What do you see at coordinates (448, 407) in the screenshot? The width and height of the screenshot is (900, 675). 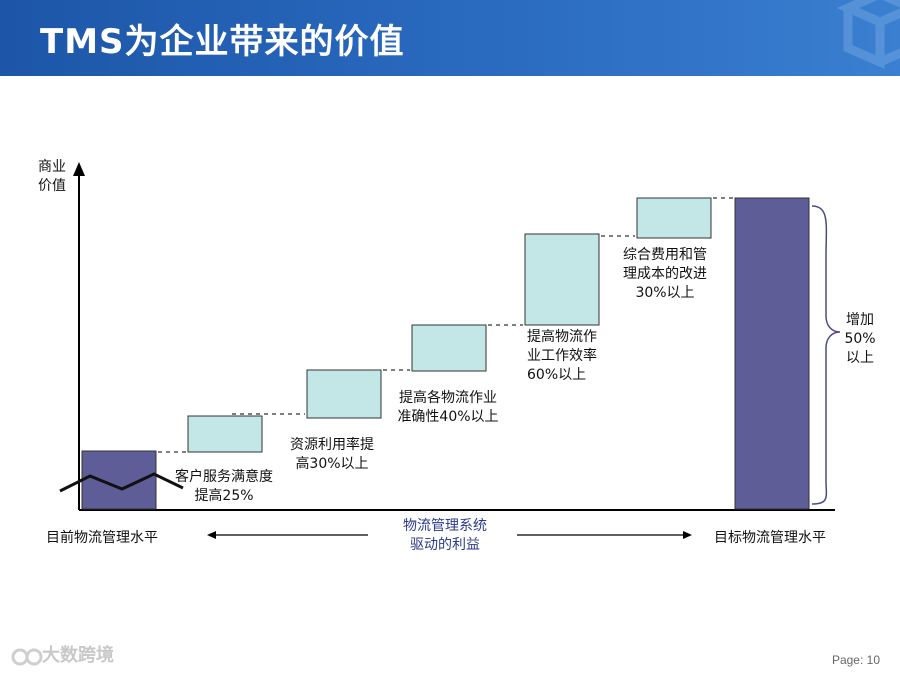 I see `step-label-3: 提高各物流作业 准确性40%以上` at bounding box center [448, 407].